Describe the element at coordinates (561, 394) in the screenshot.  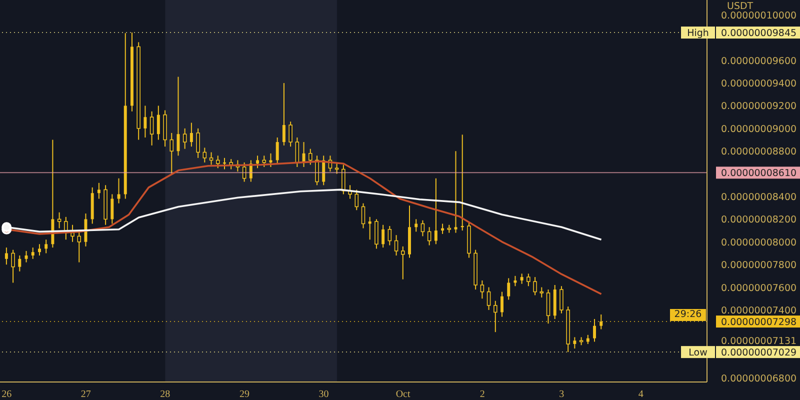
I see `x-tick-label: 3` at that location.